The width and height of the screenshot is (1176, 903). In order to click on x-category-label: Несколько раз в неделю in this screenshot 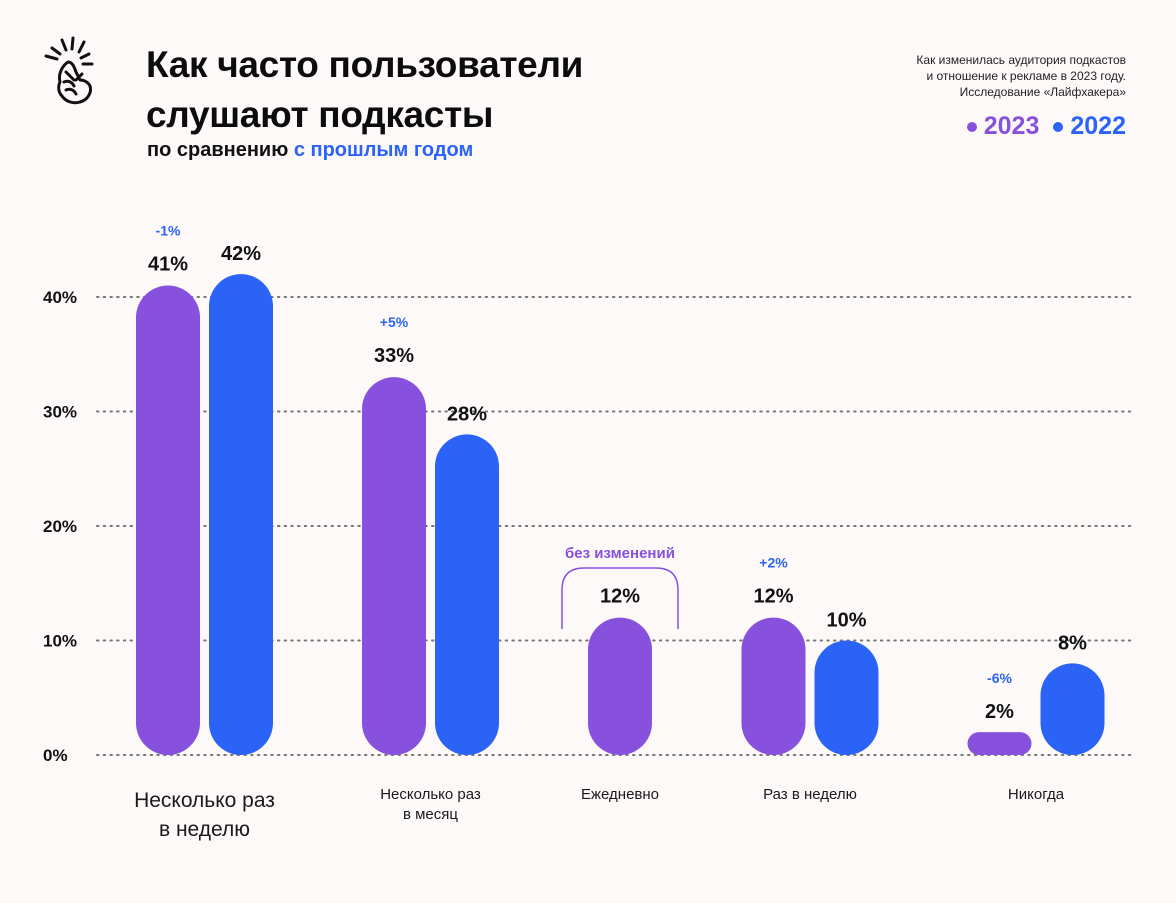, I will do `click(204, 815)`.